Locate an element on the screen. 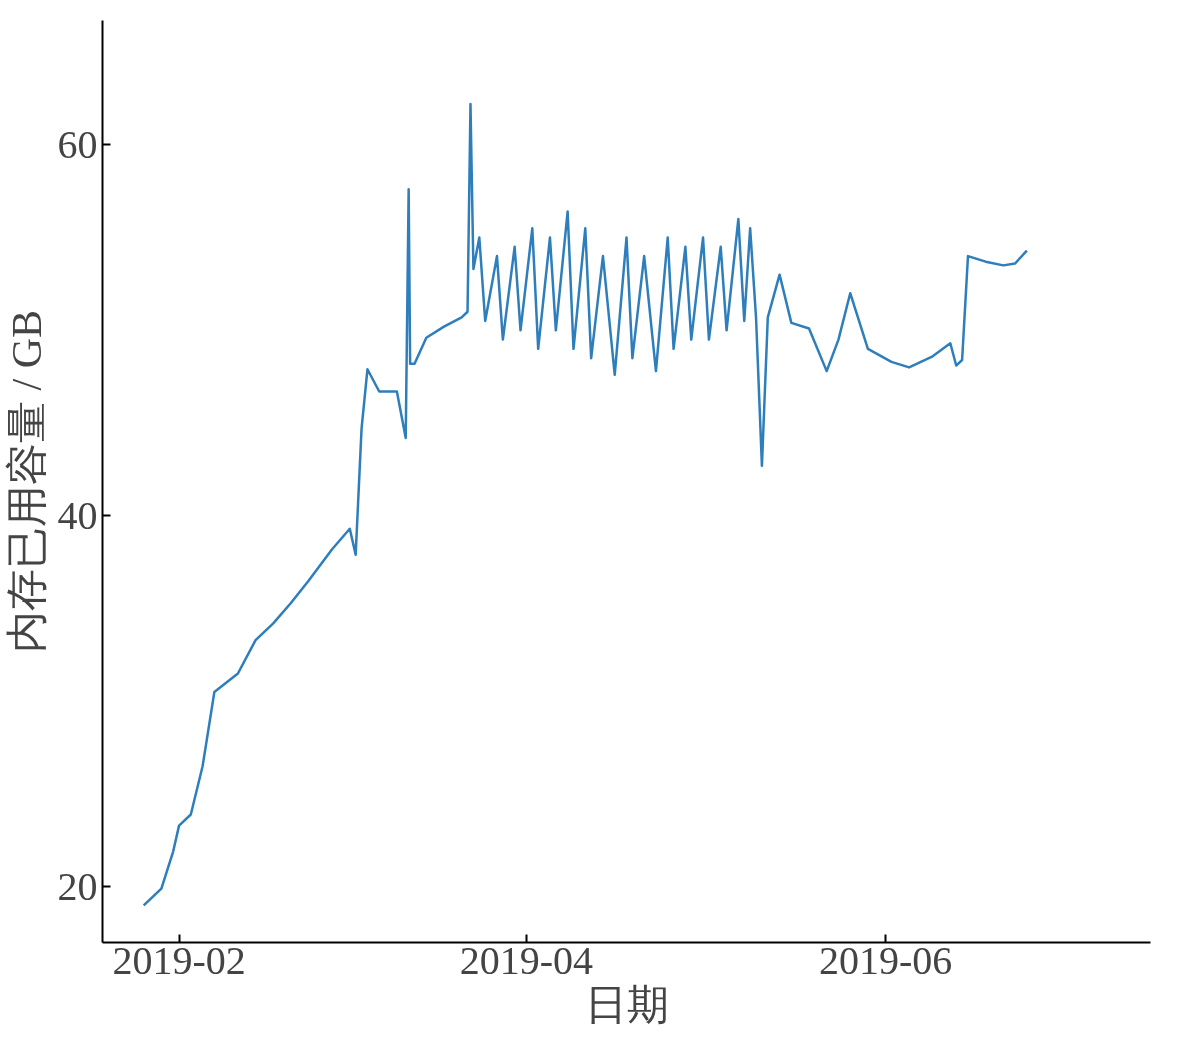  x-tick-label: 2019-02 is located at coordinates (179, 960).